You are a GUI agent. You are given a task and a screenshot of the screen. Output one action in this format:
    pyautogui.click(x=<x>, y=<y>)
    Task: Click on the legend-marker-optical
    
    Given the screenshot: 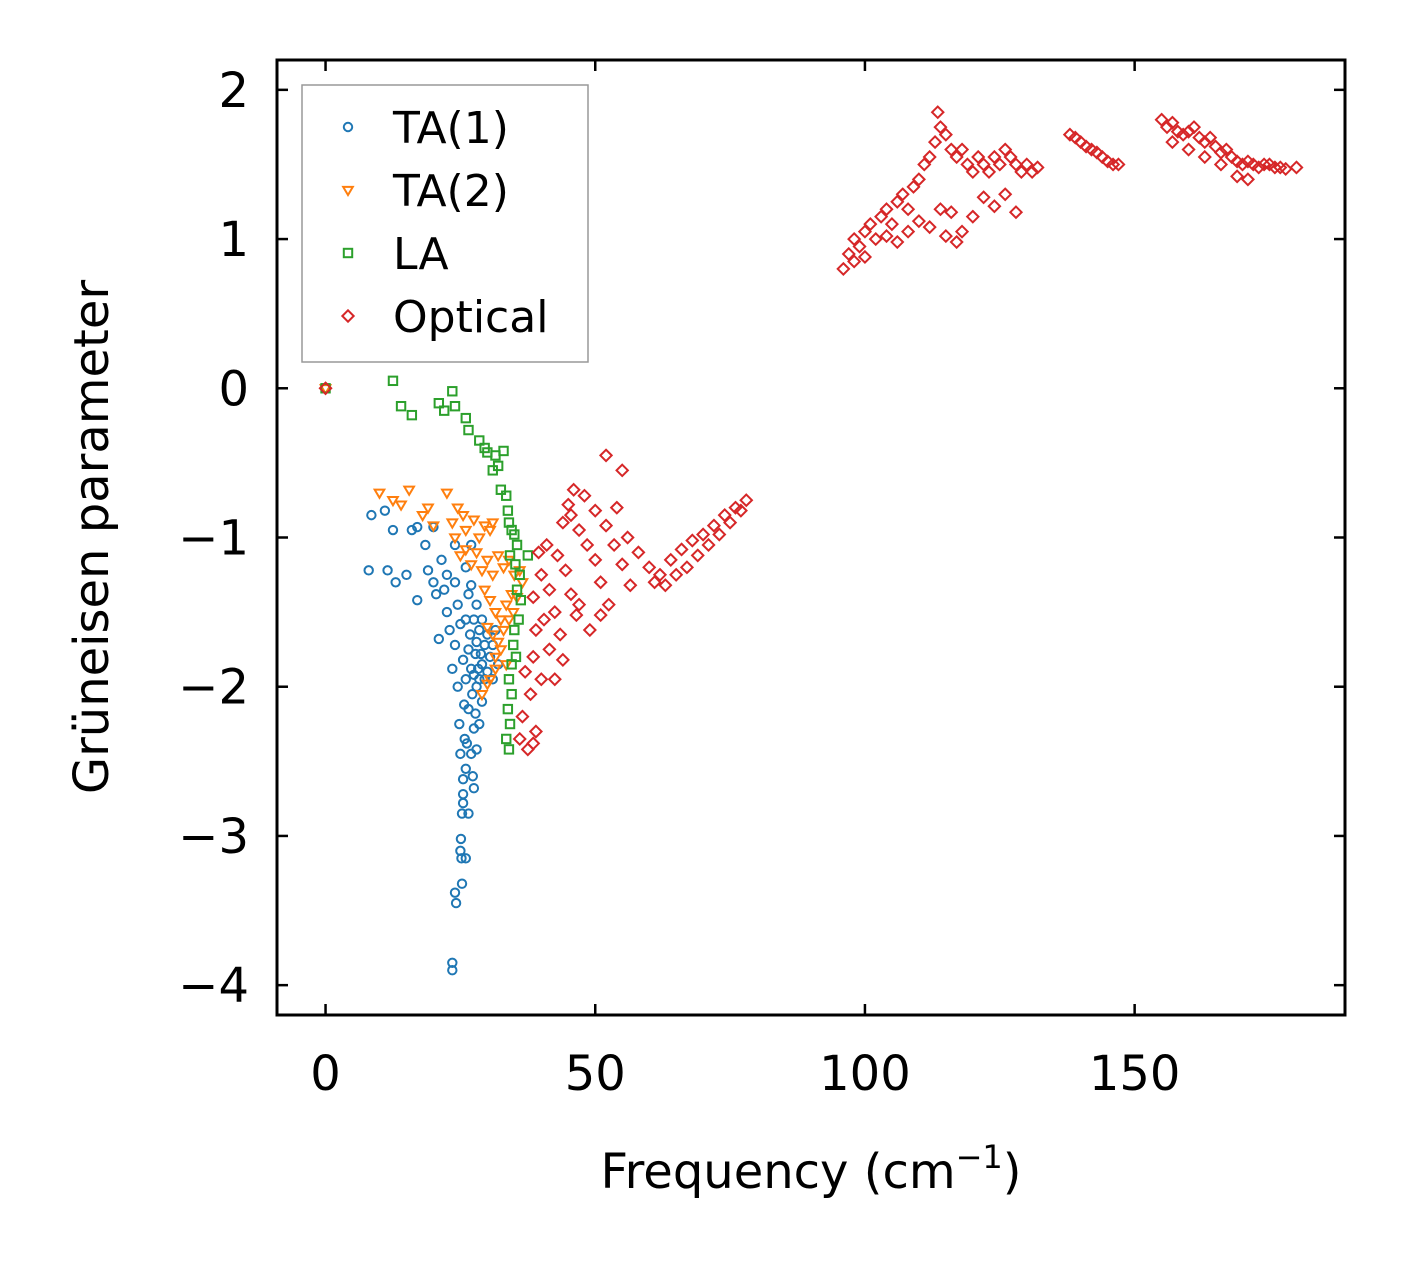 What is the action you would take?
    pyautogui.click(x=348, y=316)
    